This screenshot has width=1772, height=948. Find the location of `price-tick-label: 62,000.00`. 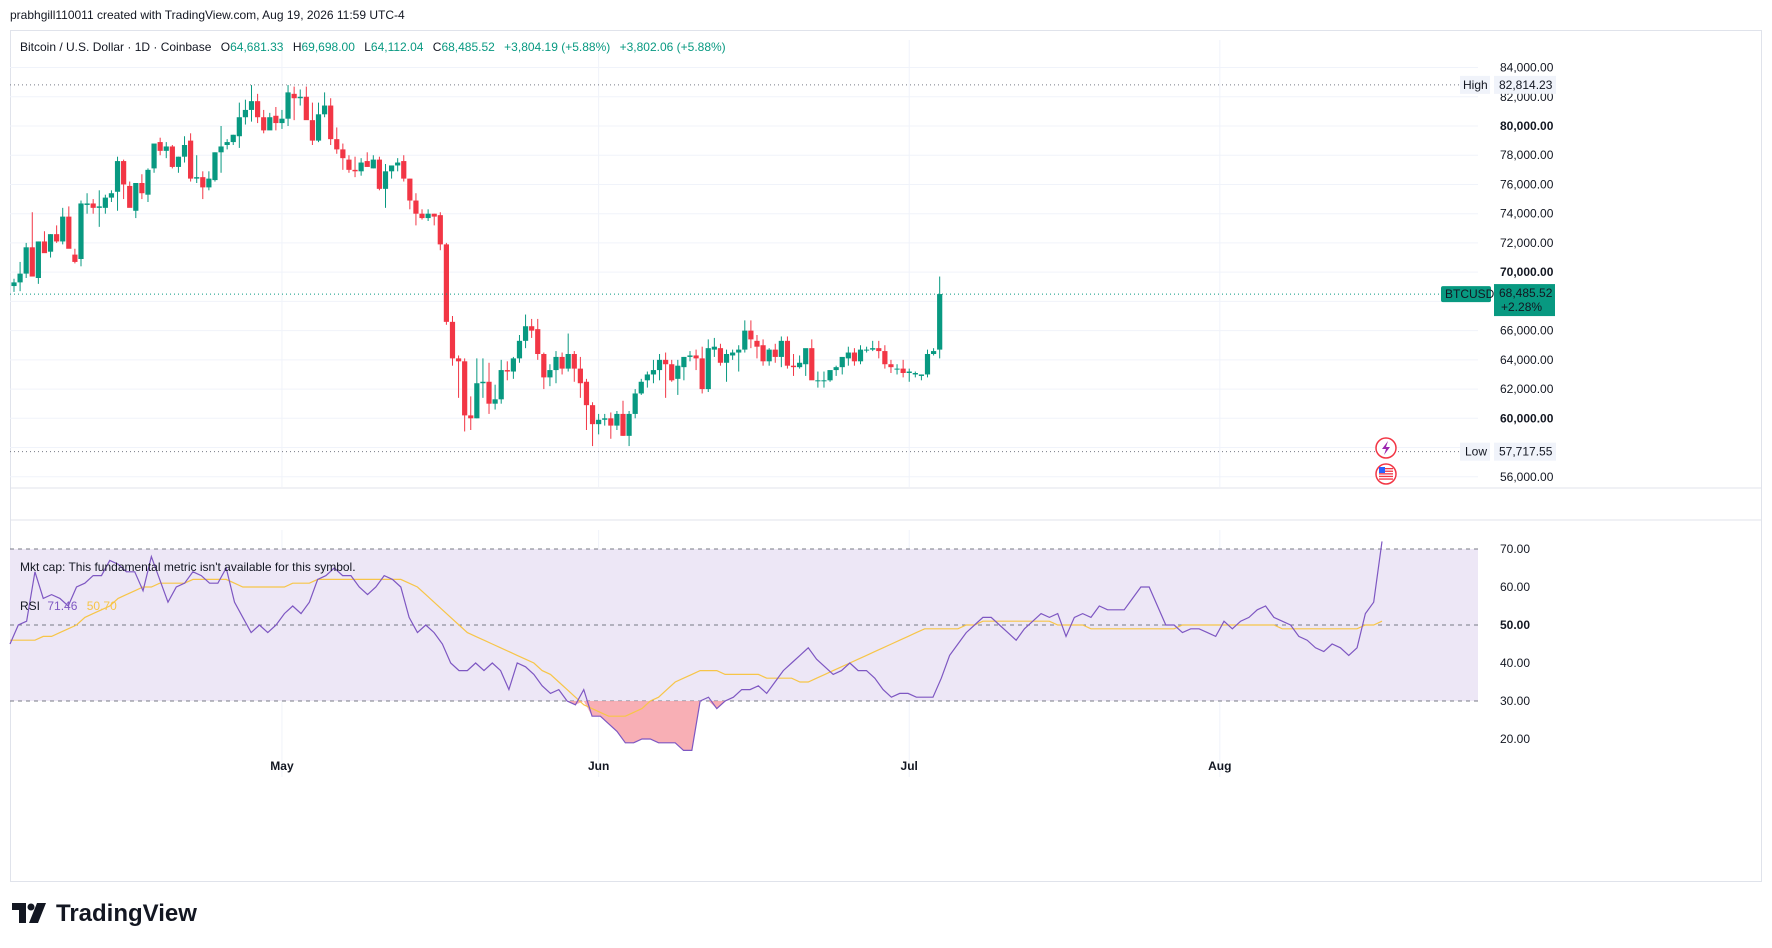

price-tick-label: 62,000.00 is located at coordinates (1527, 389).